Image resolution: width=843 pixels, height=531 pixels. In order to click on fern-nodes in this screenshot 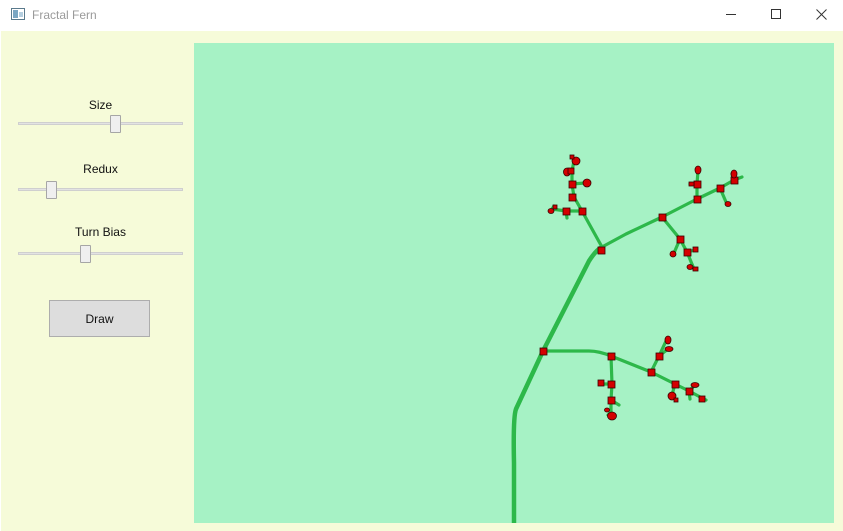, I will do `click(639, 287)`.